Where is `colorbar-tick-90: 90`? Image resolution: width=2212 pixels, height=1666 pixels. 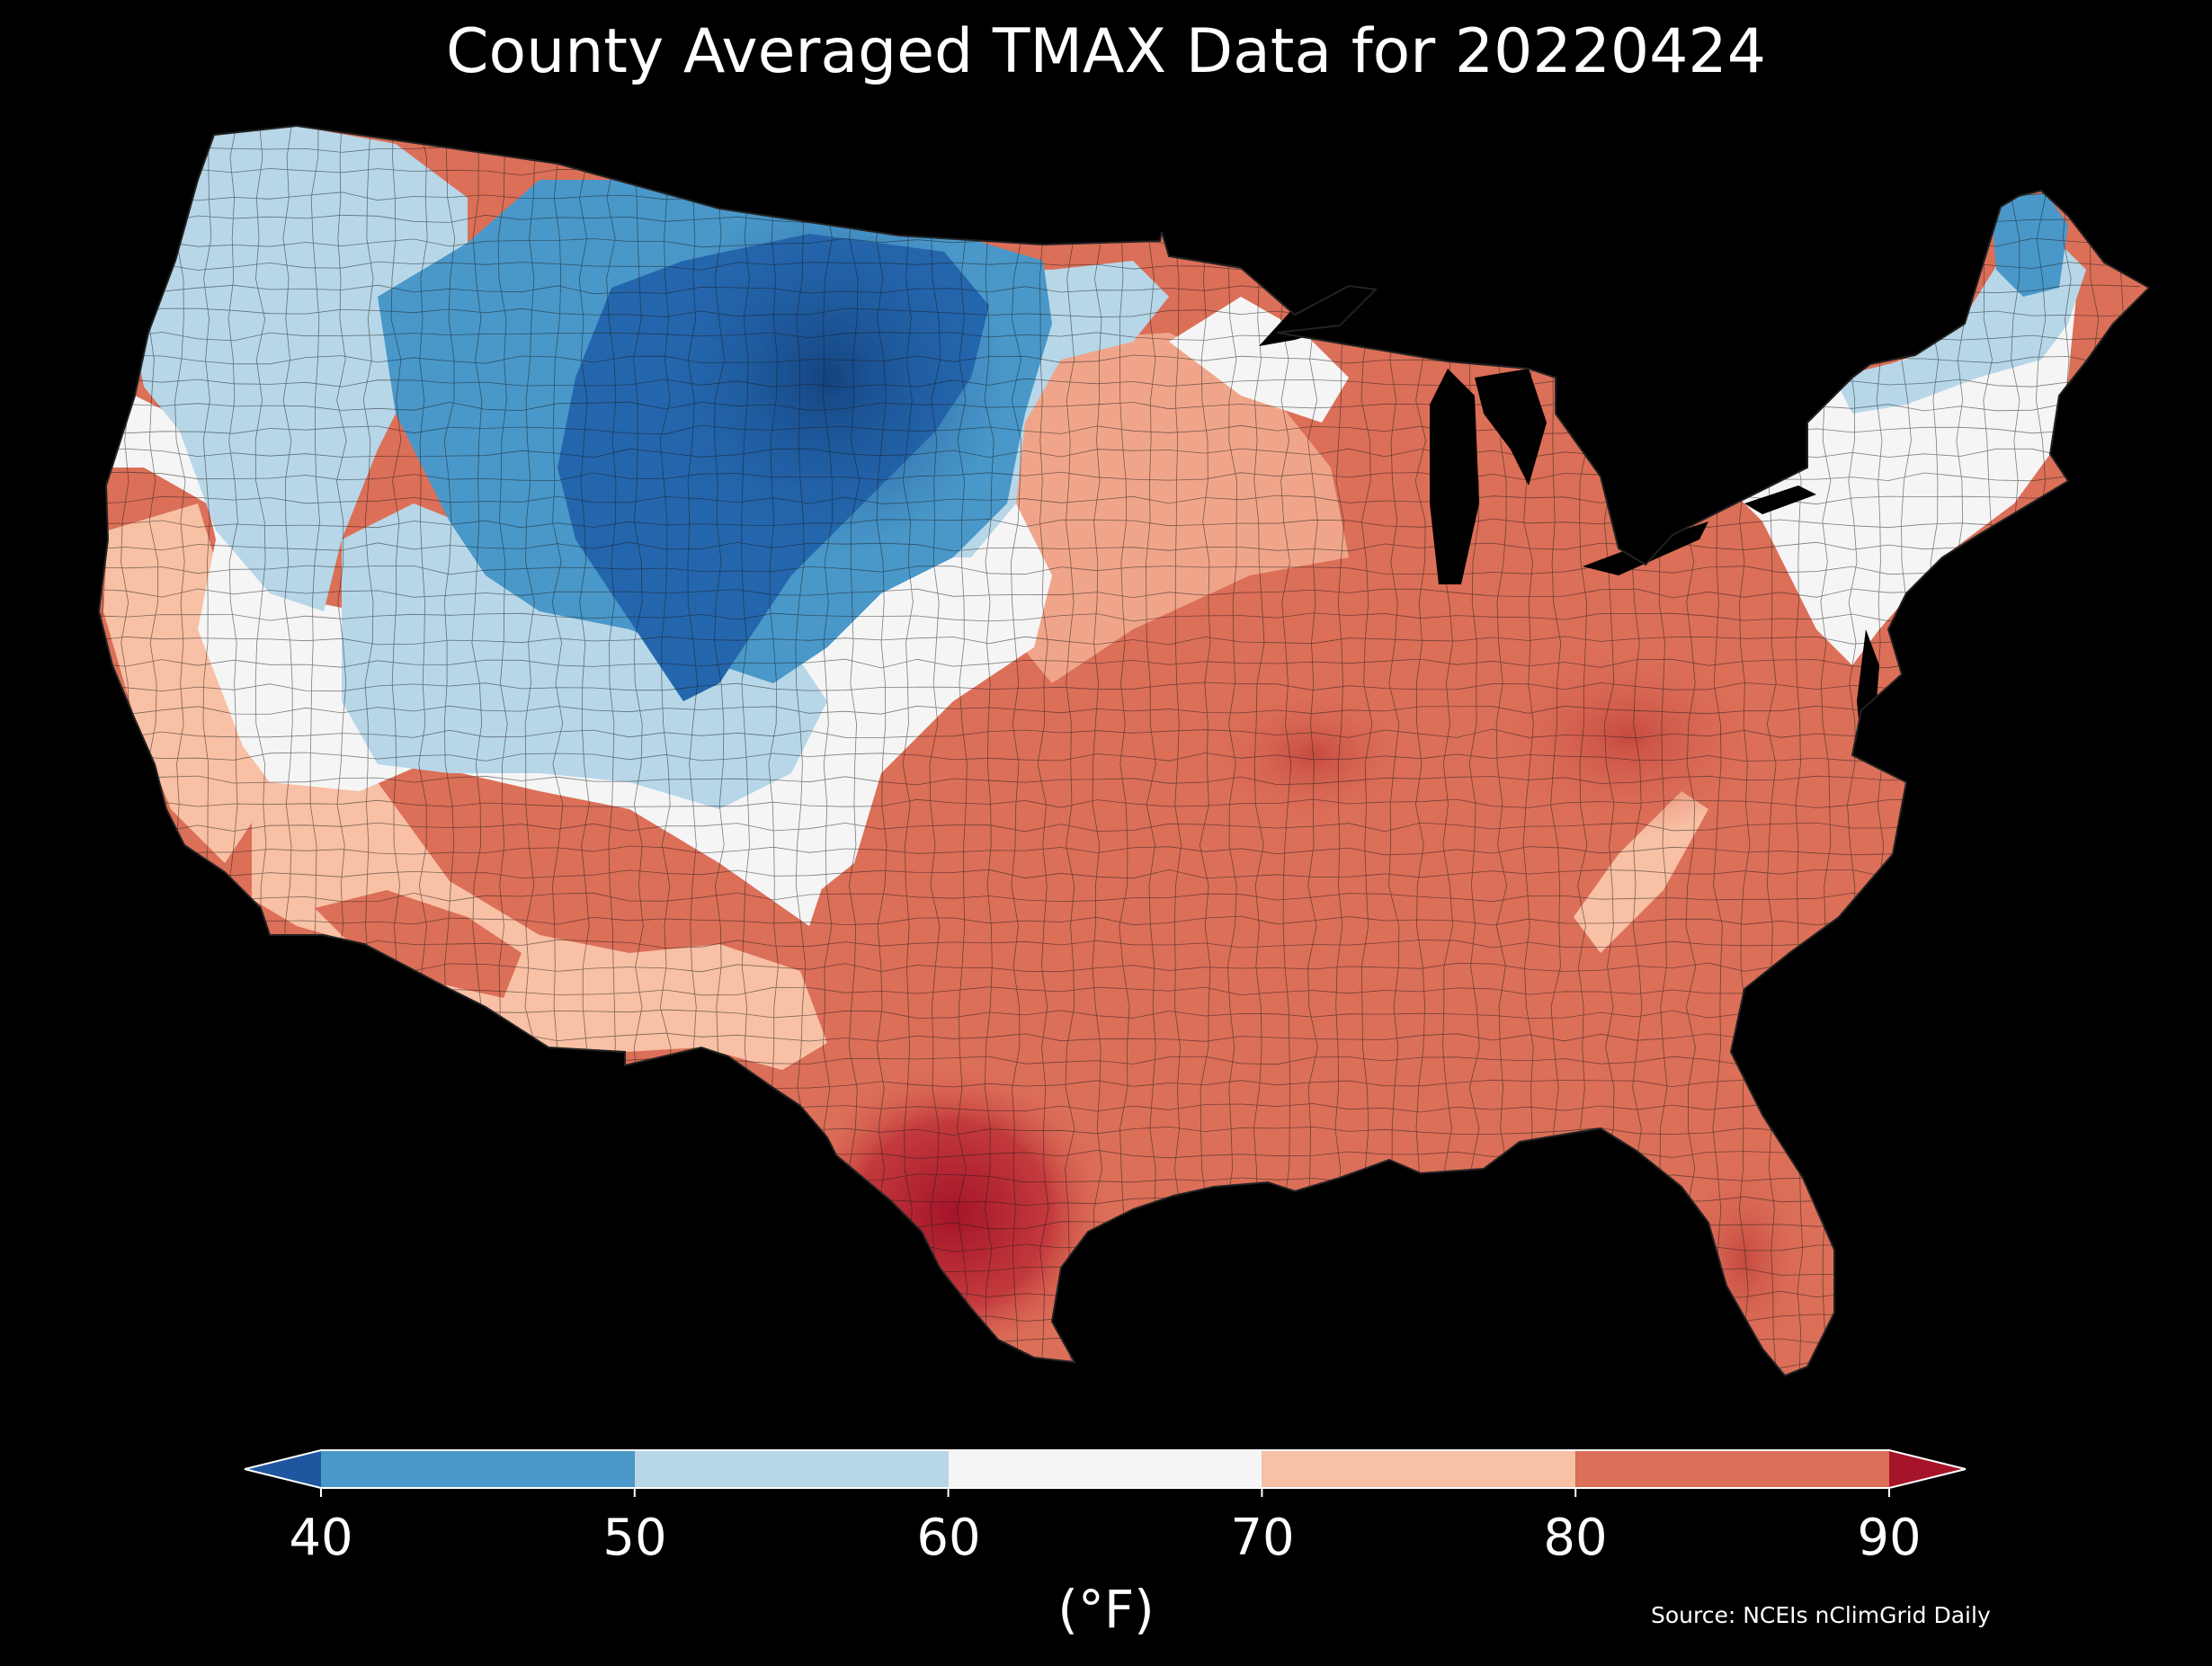
colorbar-tick-90: 90 is located at coordinates (1889, 1538).